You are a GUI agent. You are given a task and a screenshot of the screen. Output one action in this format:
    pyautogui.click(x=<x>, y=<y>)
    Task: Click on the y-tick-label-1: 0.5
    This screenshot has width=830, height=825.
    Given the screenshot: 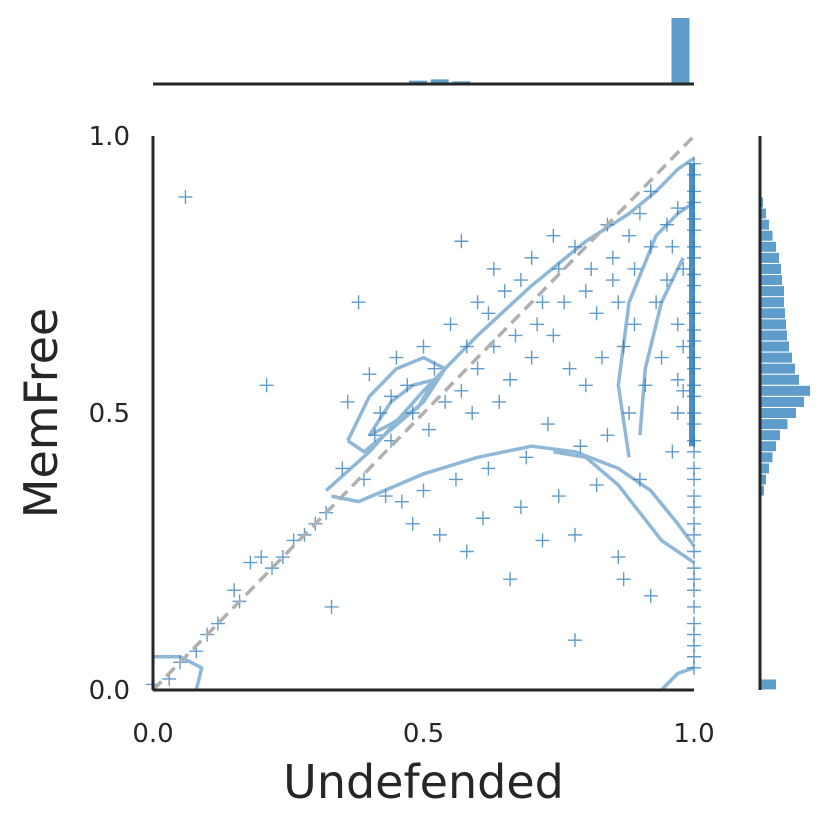 What is the action you would take?
    pyautogui.click(x=109, y=414)
    